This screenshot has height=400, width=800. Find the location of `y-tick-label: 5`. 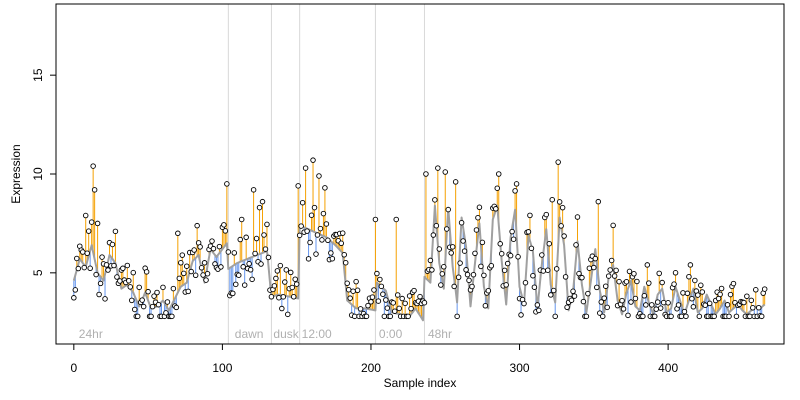

y-tick-label: 5 is located at coordinates (38, 272).